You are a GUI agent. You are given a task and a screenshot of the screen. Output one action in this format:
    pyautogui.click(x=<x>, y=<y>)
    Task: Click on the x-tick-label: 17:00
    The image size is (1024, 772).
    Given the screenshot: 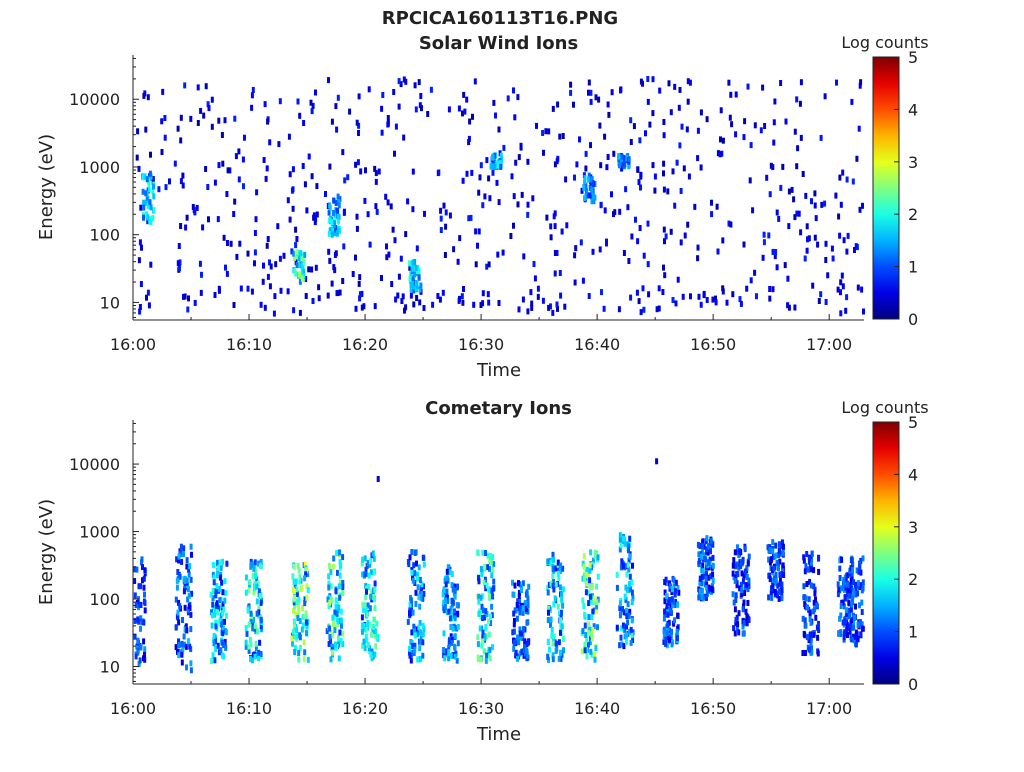 What is the action you would take?
    pyautogui.click(x=829, y=708)
    